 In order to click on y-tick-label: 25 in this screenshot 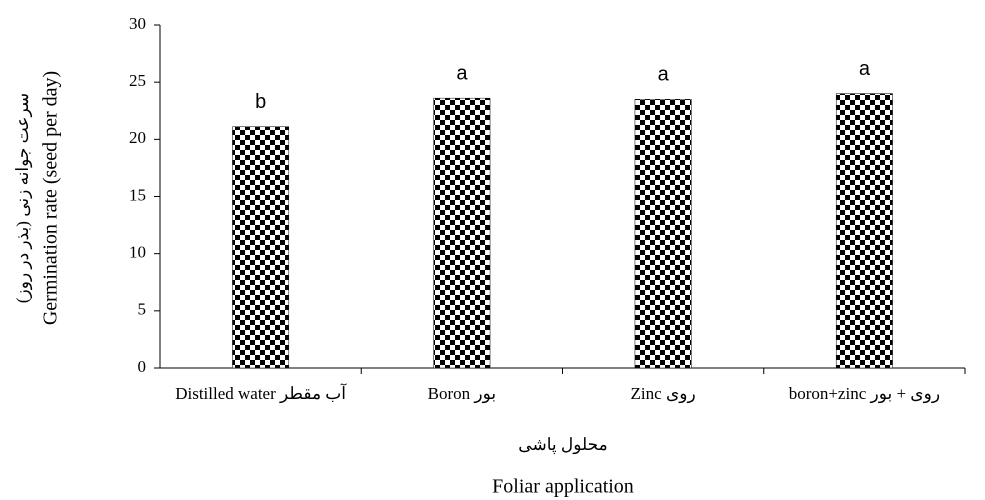, I will do `click(137, 80)`.